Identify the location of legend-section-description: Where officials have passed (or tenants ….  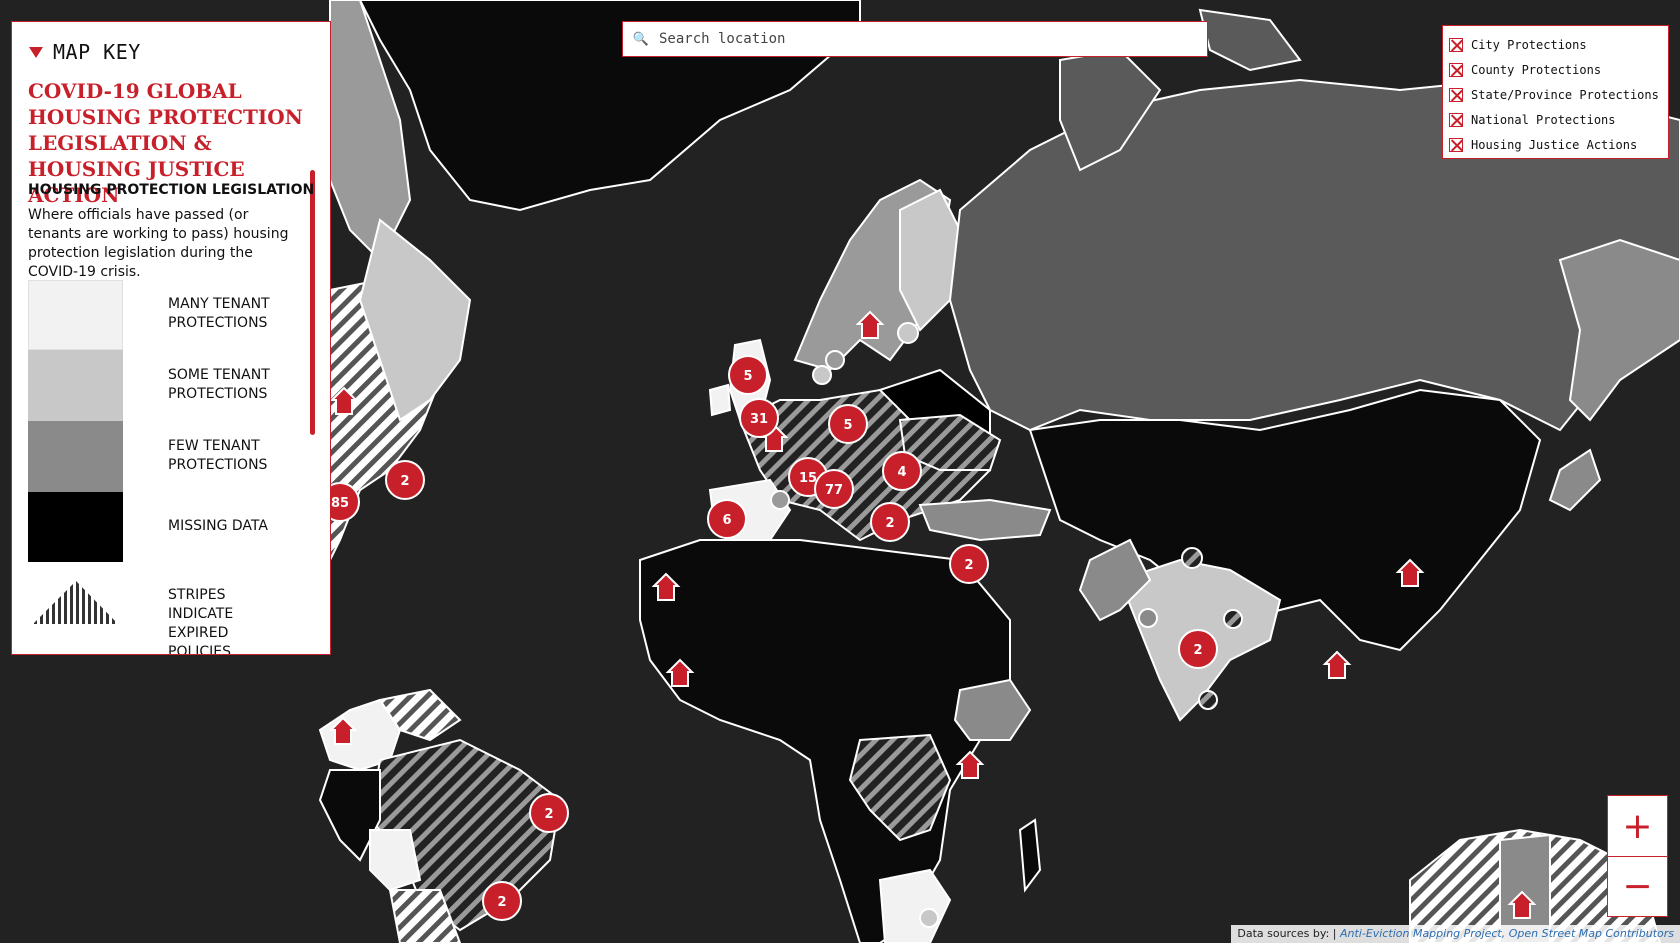
(158, 243).